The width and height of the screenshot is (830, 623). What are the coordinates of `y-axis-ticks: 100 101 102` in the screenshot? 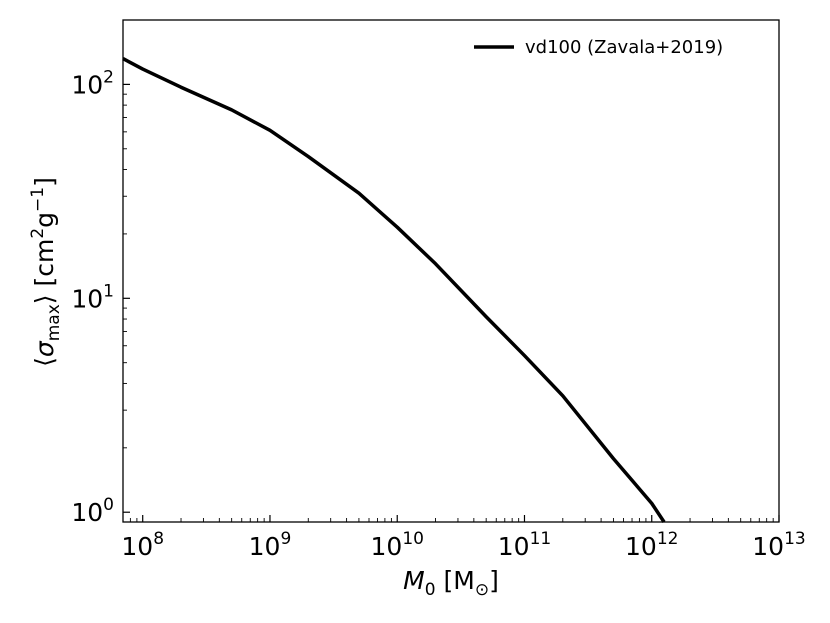 It's located at (100, 273).